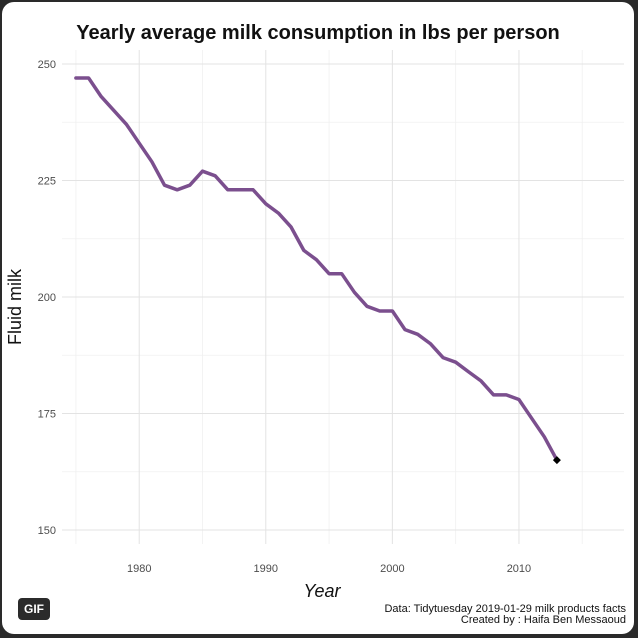  I want to click on y-tick-label: 200, so click(47, 298).